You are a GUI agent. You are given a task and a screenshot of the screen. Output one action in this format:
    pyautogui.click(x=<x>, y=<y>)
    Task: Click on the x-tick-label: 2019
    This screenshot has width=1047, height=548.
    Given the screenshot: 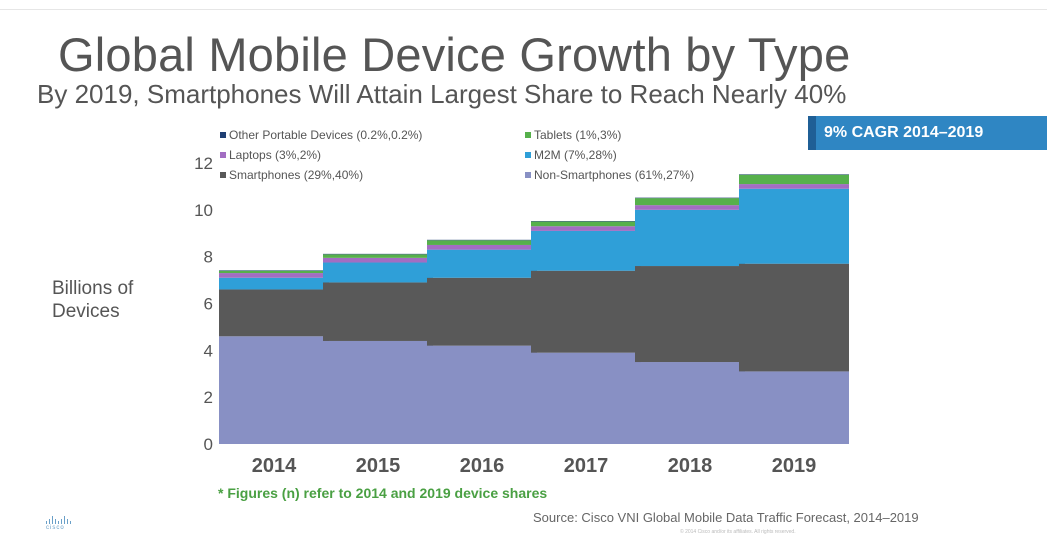 What is the action you would take?
    pyautogui.click(x=794, y=466)
    